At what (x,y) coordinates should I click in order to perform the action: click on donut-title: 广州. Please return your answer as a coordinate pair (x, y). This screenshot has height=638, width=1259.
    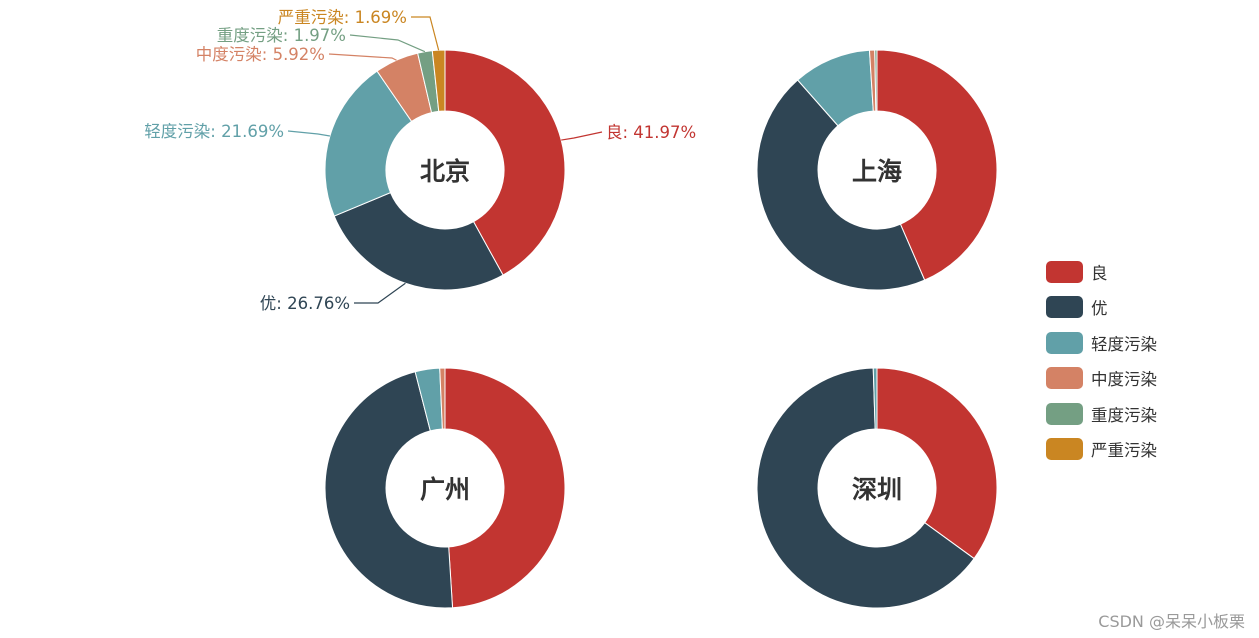
    Looking at the image, I should click on (445, 489).